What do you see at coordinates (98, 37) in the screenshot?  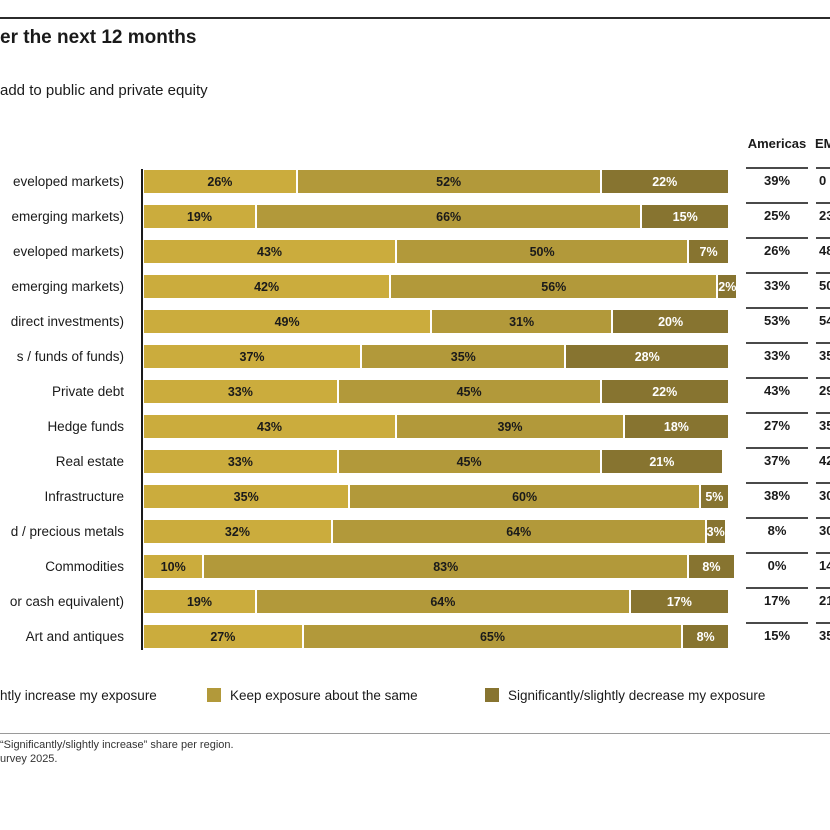 I see `page-title: er the next 12 months` at bounding box center [98, 37].